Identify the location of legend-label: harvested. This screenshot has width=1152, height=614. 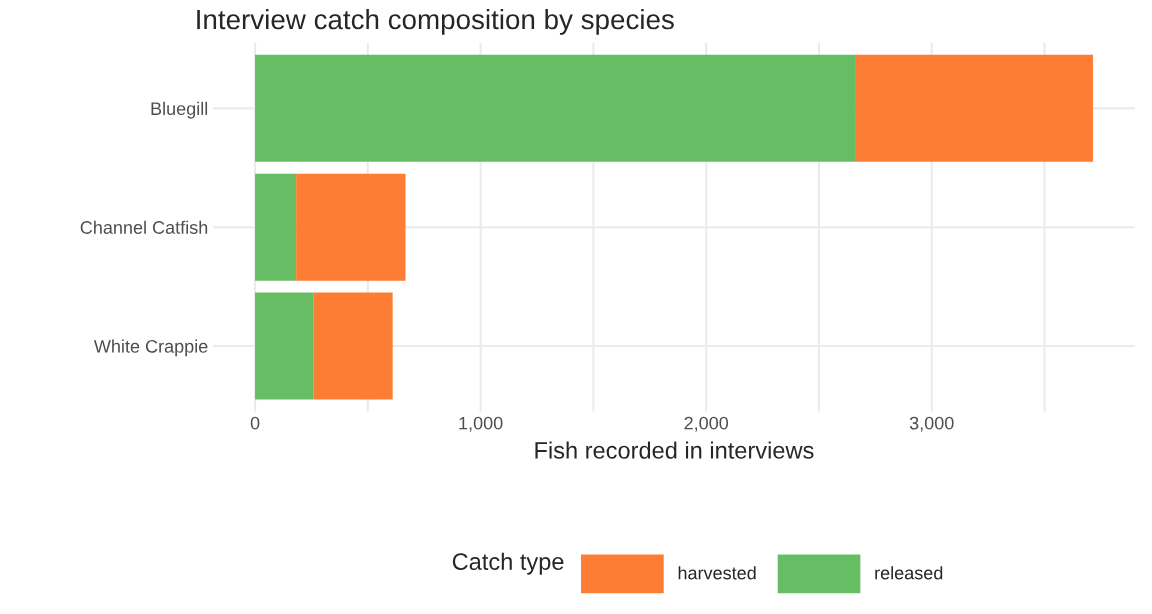
(717, 573).